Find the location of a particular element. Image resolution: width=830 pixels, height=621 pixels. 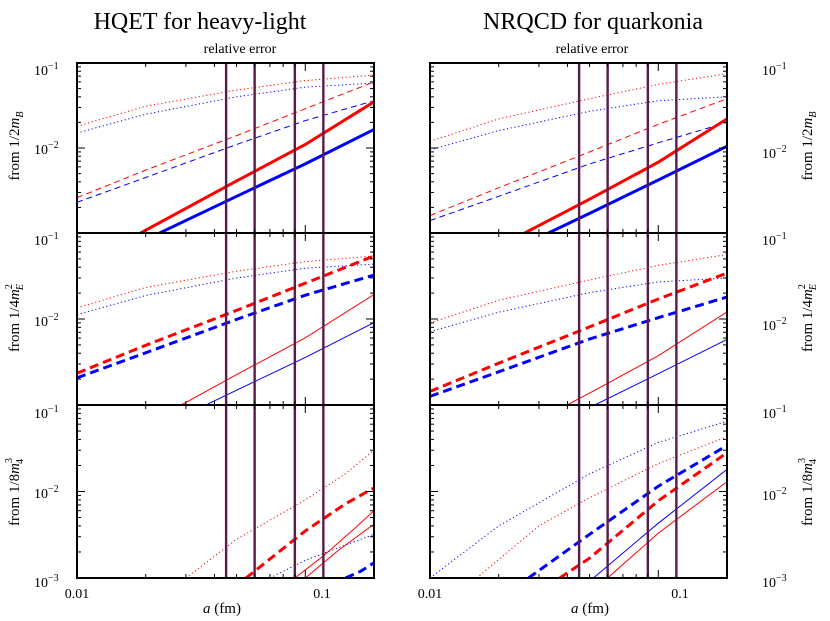

ytick-right-row2-top: 10−1 is located at coordinates (774, 240).